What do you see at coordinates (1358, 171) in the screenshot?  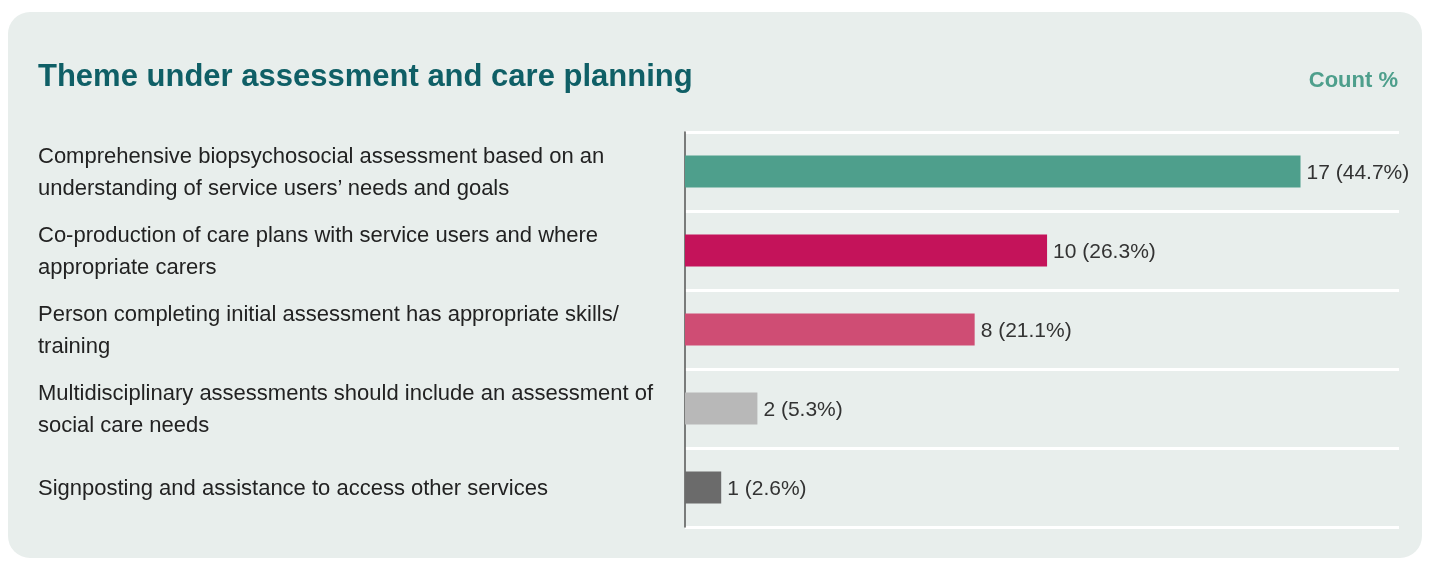 I see `data-label: 17 (44.7%)` at bounding box center [1358, 171].